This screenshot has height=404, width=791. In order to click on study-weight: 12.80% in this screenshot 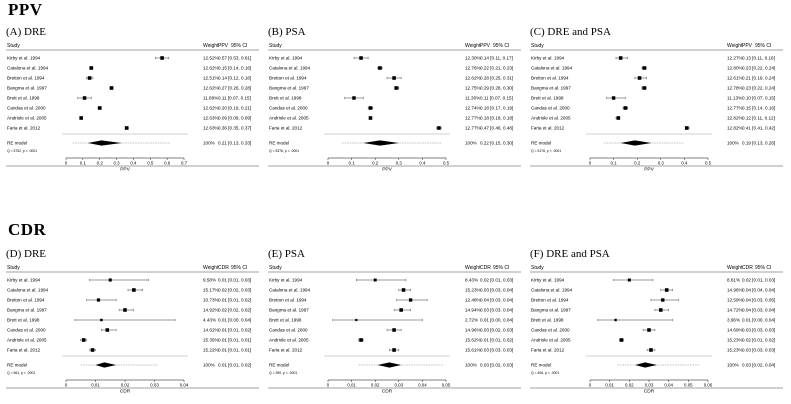, I will do `click(735, 68)`.